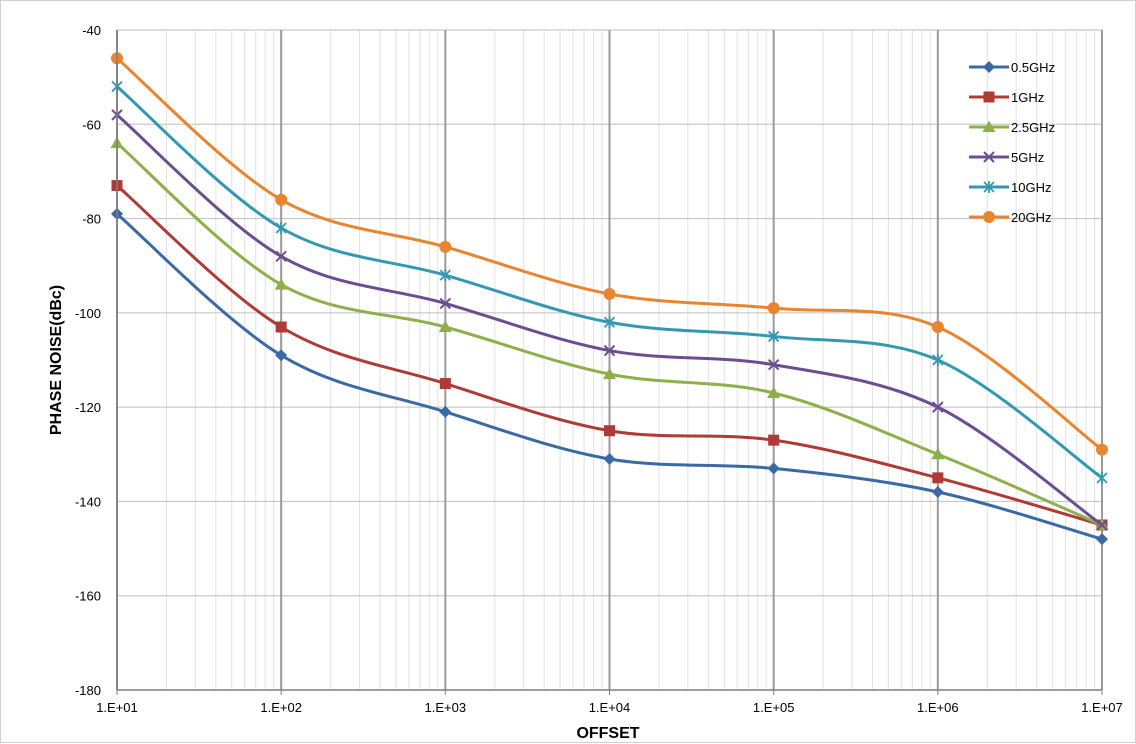  What do you see at coordinates (610, 707) in the screenshot?
I see `x-tick-label: 1.E+04` at bounding box center [610, 707].